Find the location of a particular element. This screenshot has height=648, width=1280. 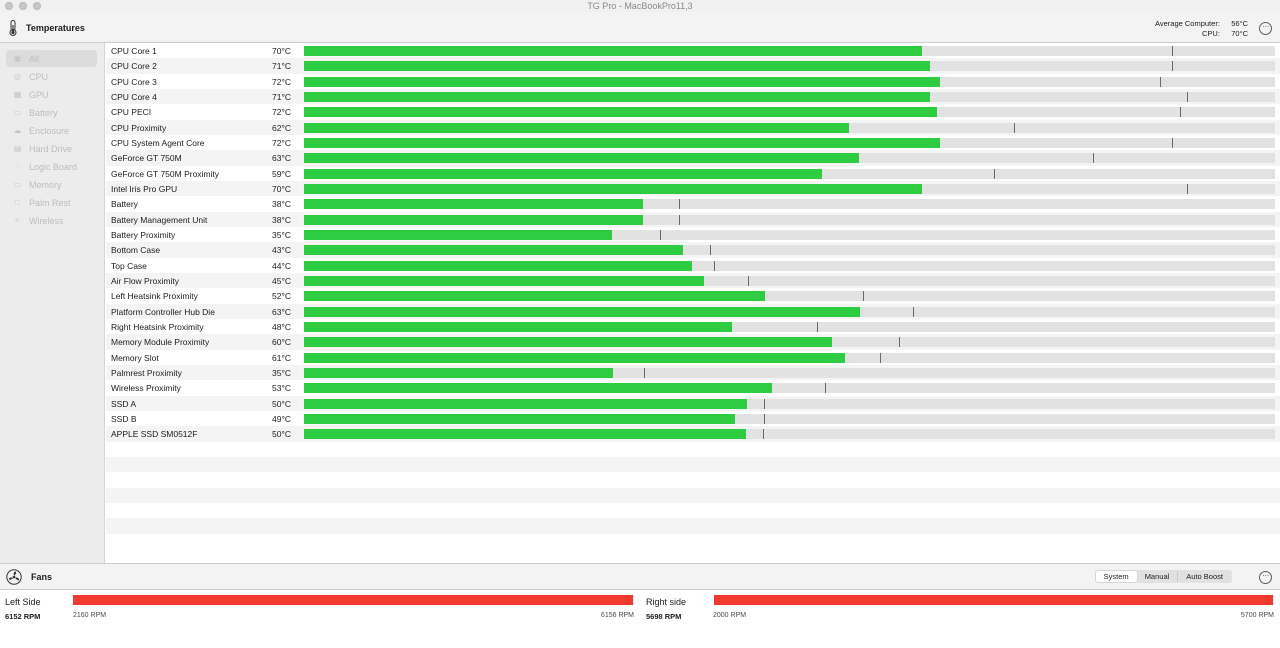

sensor-name: Platform Controller Hub Die is located at coordinates (163, 311).